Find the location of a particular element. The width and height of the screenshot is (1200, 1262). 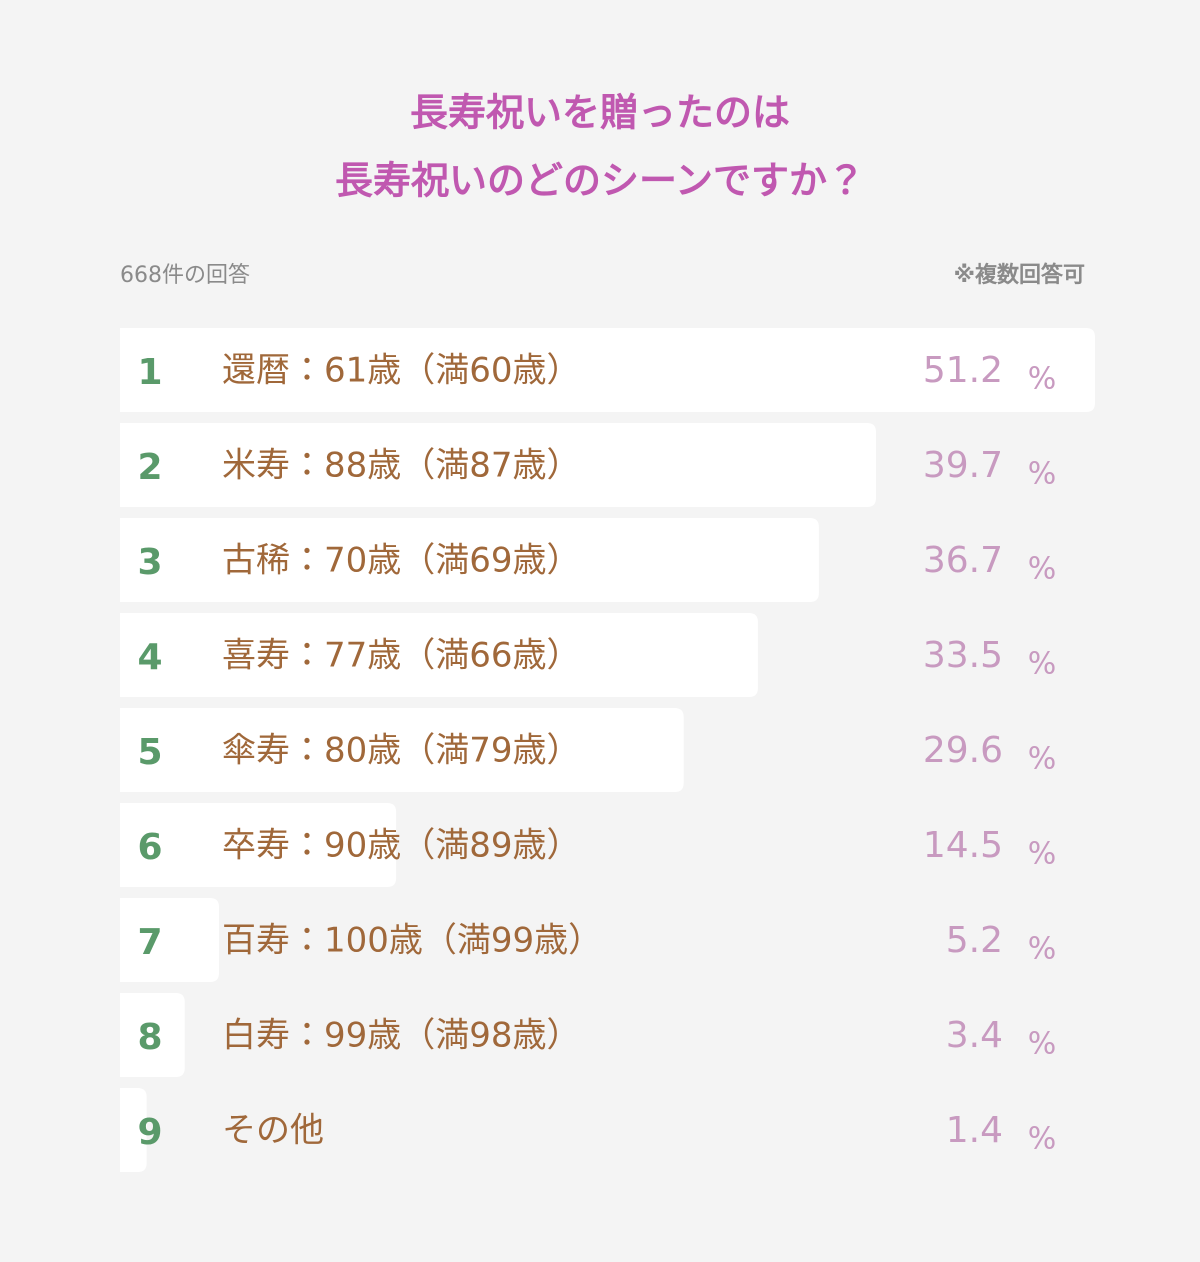

rank-label: 7 is located at coordinates (149, 942).